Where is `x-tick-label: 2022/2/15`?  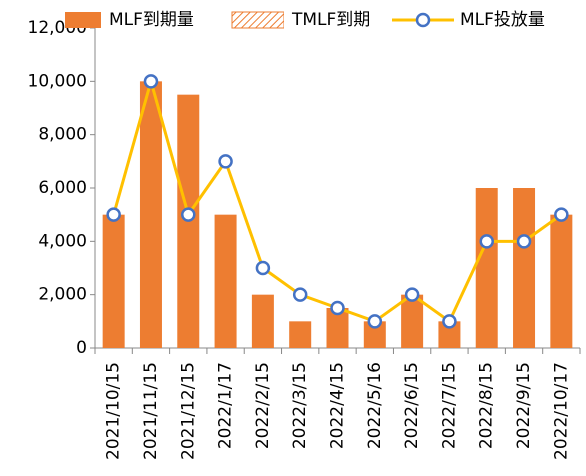
x-tick-label: 2022/2/15 is located at coordinates (263, 405).